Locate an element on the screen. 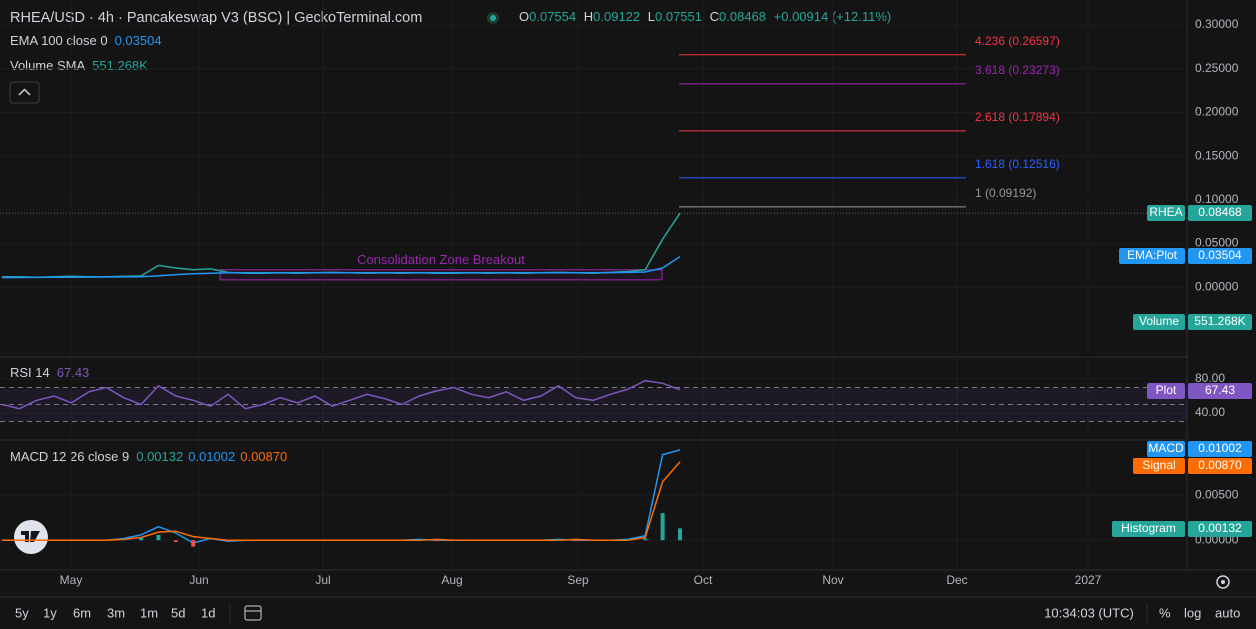 The image size is (1256, 629). settings-button is located at coordinates (1223, 582).